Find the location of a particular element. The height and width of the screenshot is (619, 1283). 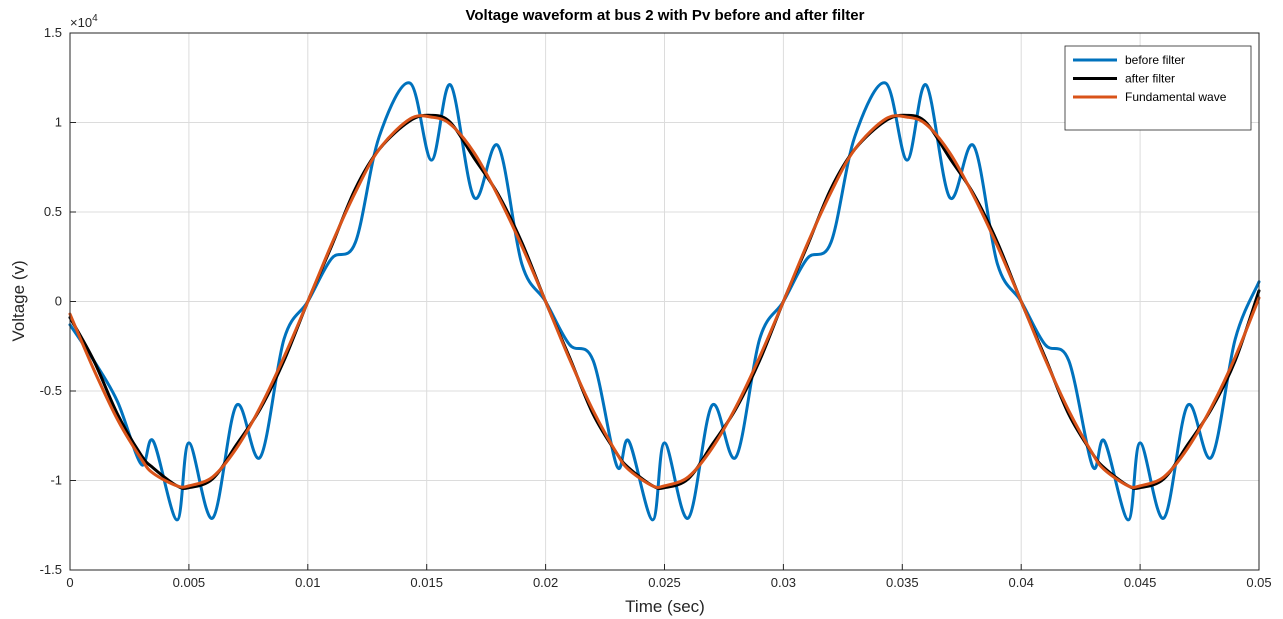

x-tick-label: 0.005 is located at coordinates (189, 582).